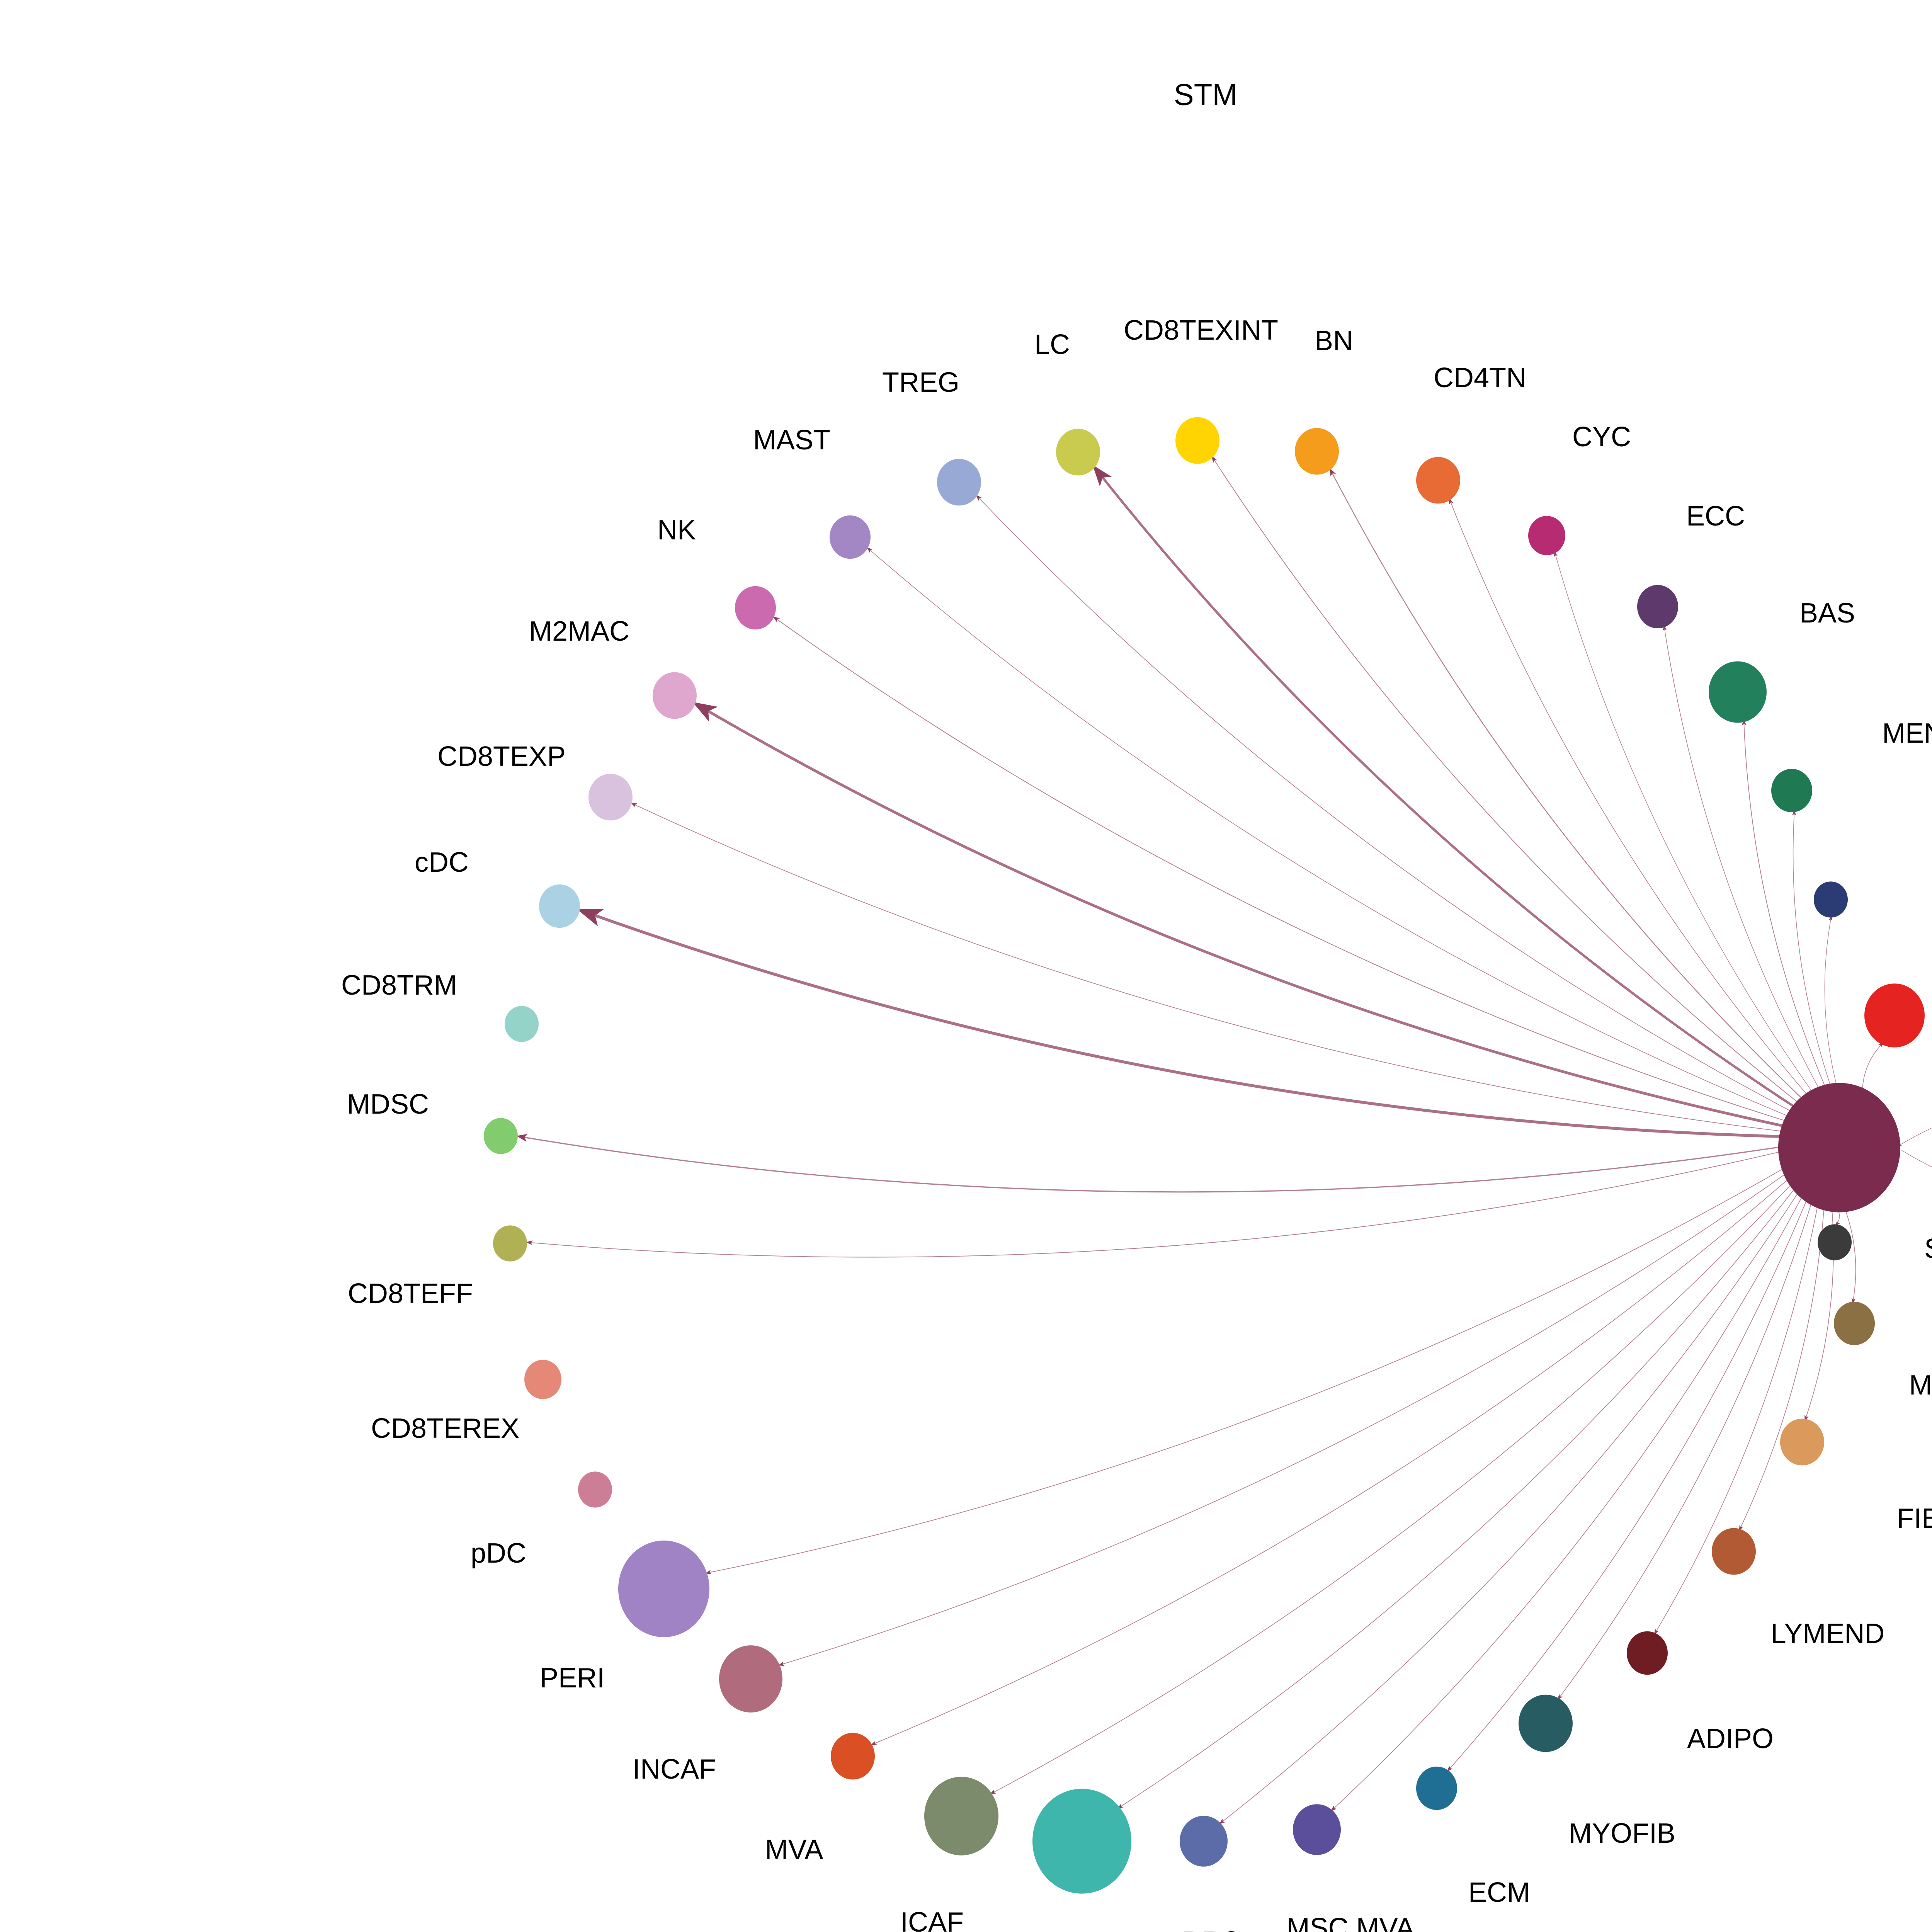 This screenshot has height=1932, width=1932. Describe the element at coordinates (1052, 344) in the screenshot. I see `node-label-LC: LC` at that location.